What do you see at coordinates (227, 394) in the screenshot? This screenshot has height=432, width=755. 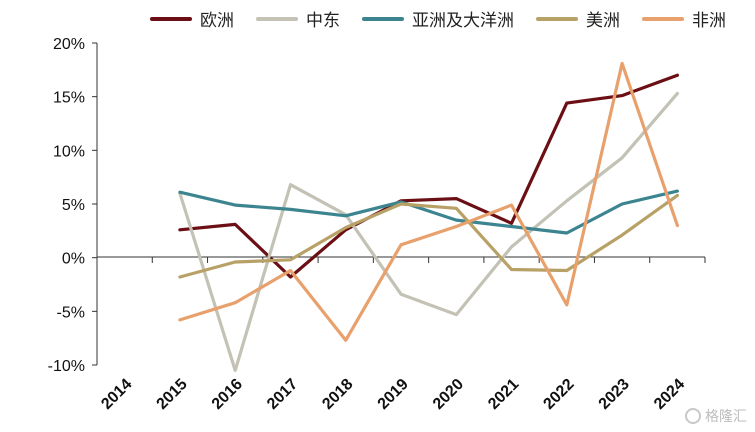 I see `x-tick-label: 2016` at bounding box center [227, 394].